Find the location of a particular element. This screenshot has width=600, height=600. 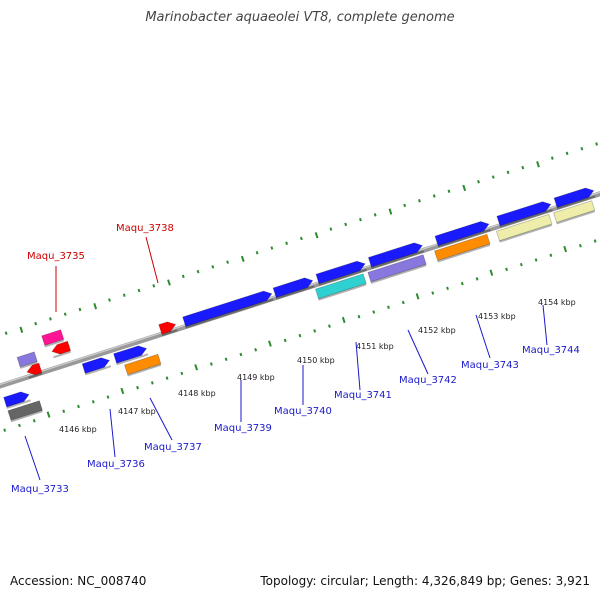

gene-label: Maqu_3737 is located at coordinates (173, 447).